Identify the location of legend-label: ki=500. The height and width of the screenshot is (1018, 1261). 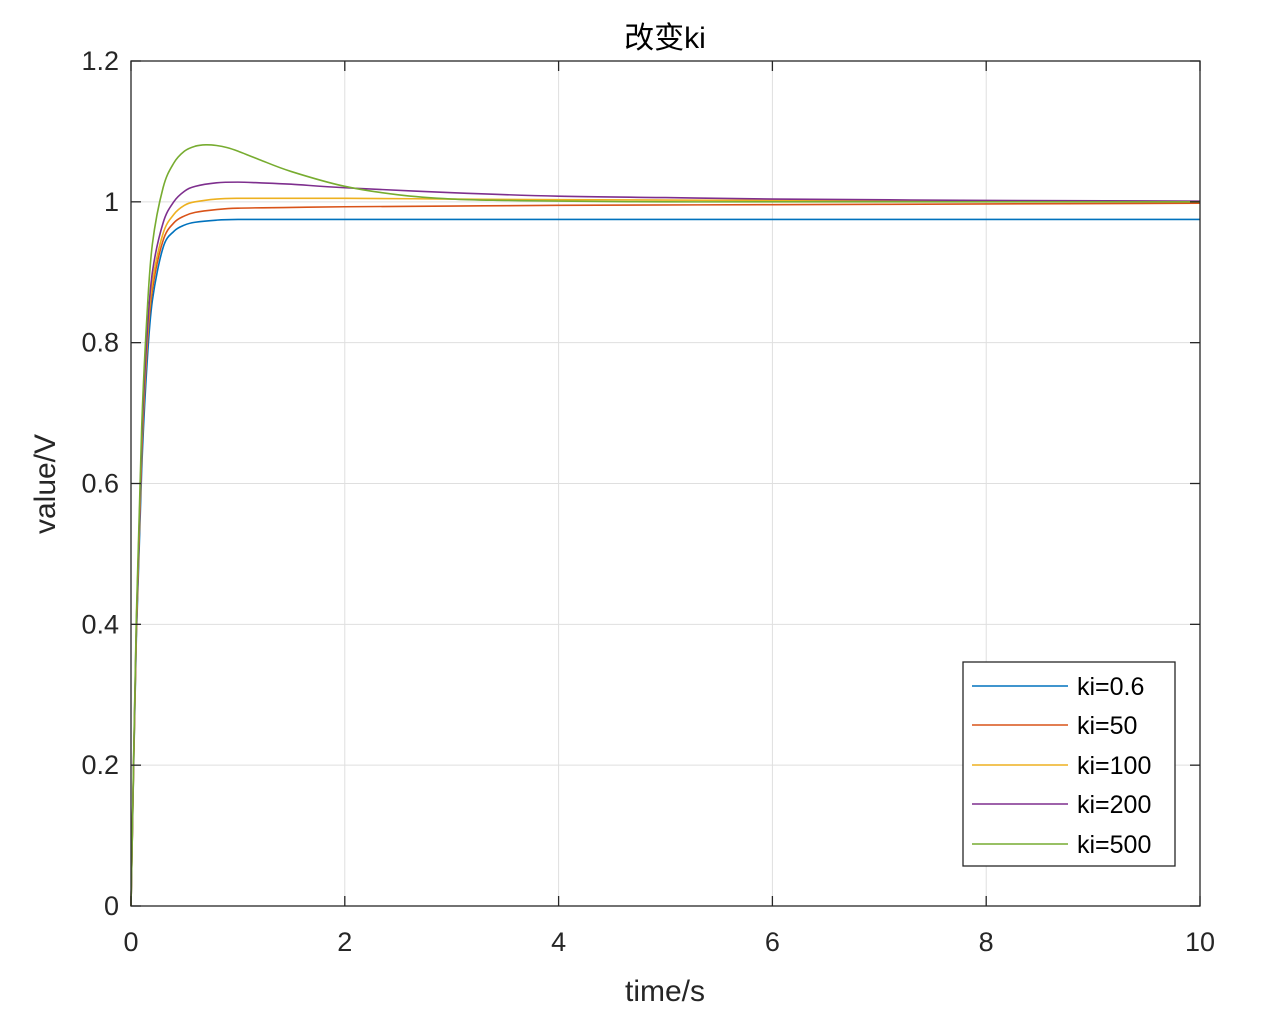
(1114, 845).